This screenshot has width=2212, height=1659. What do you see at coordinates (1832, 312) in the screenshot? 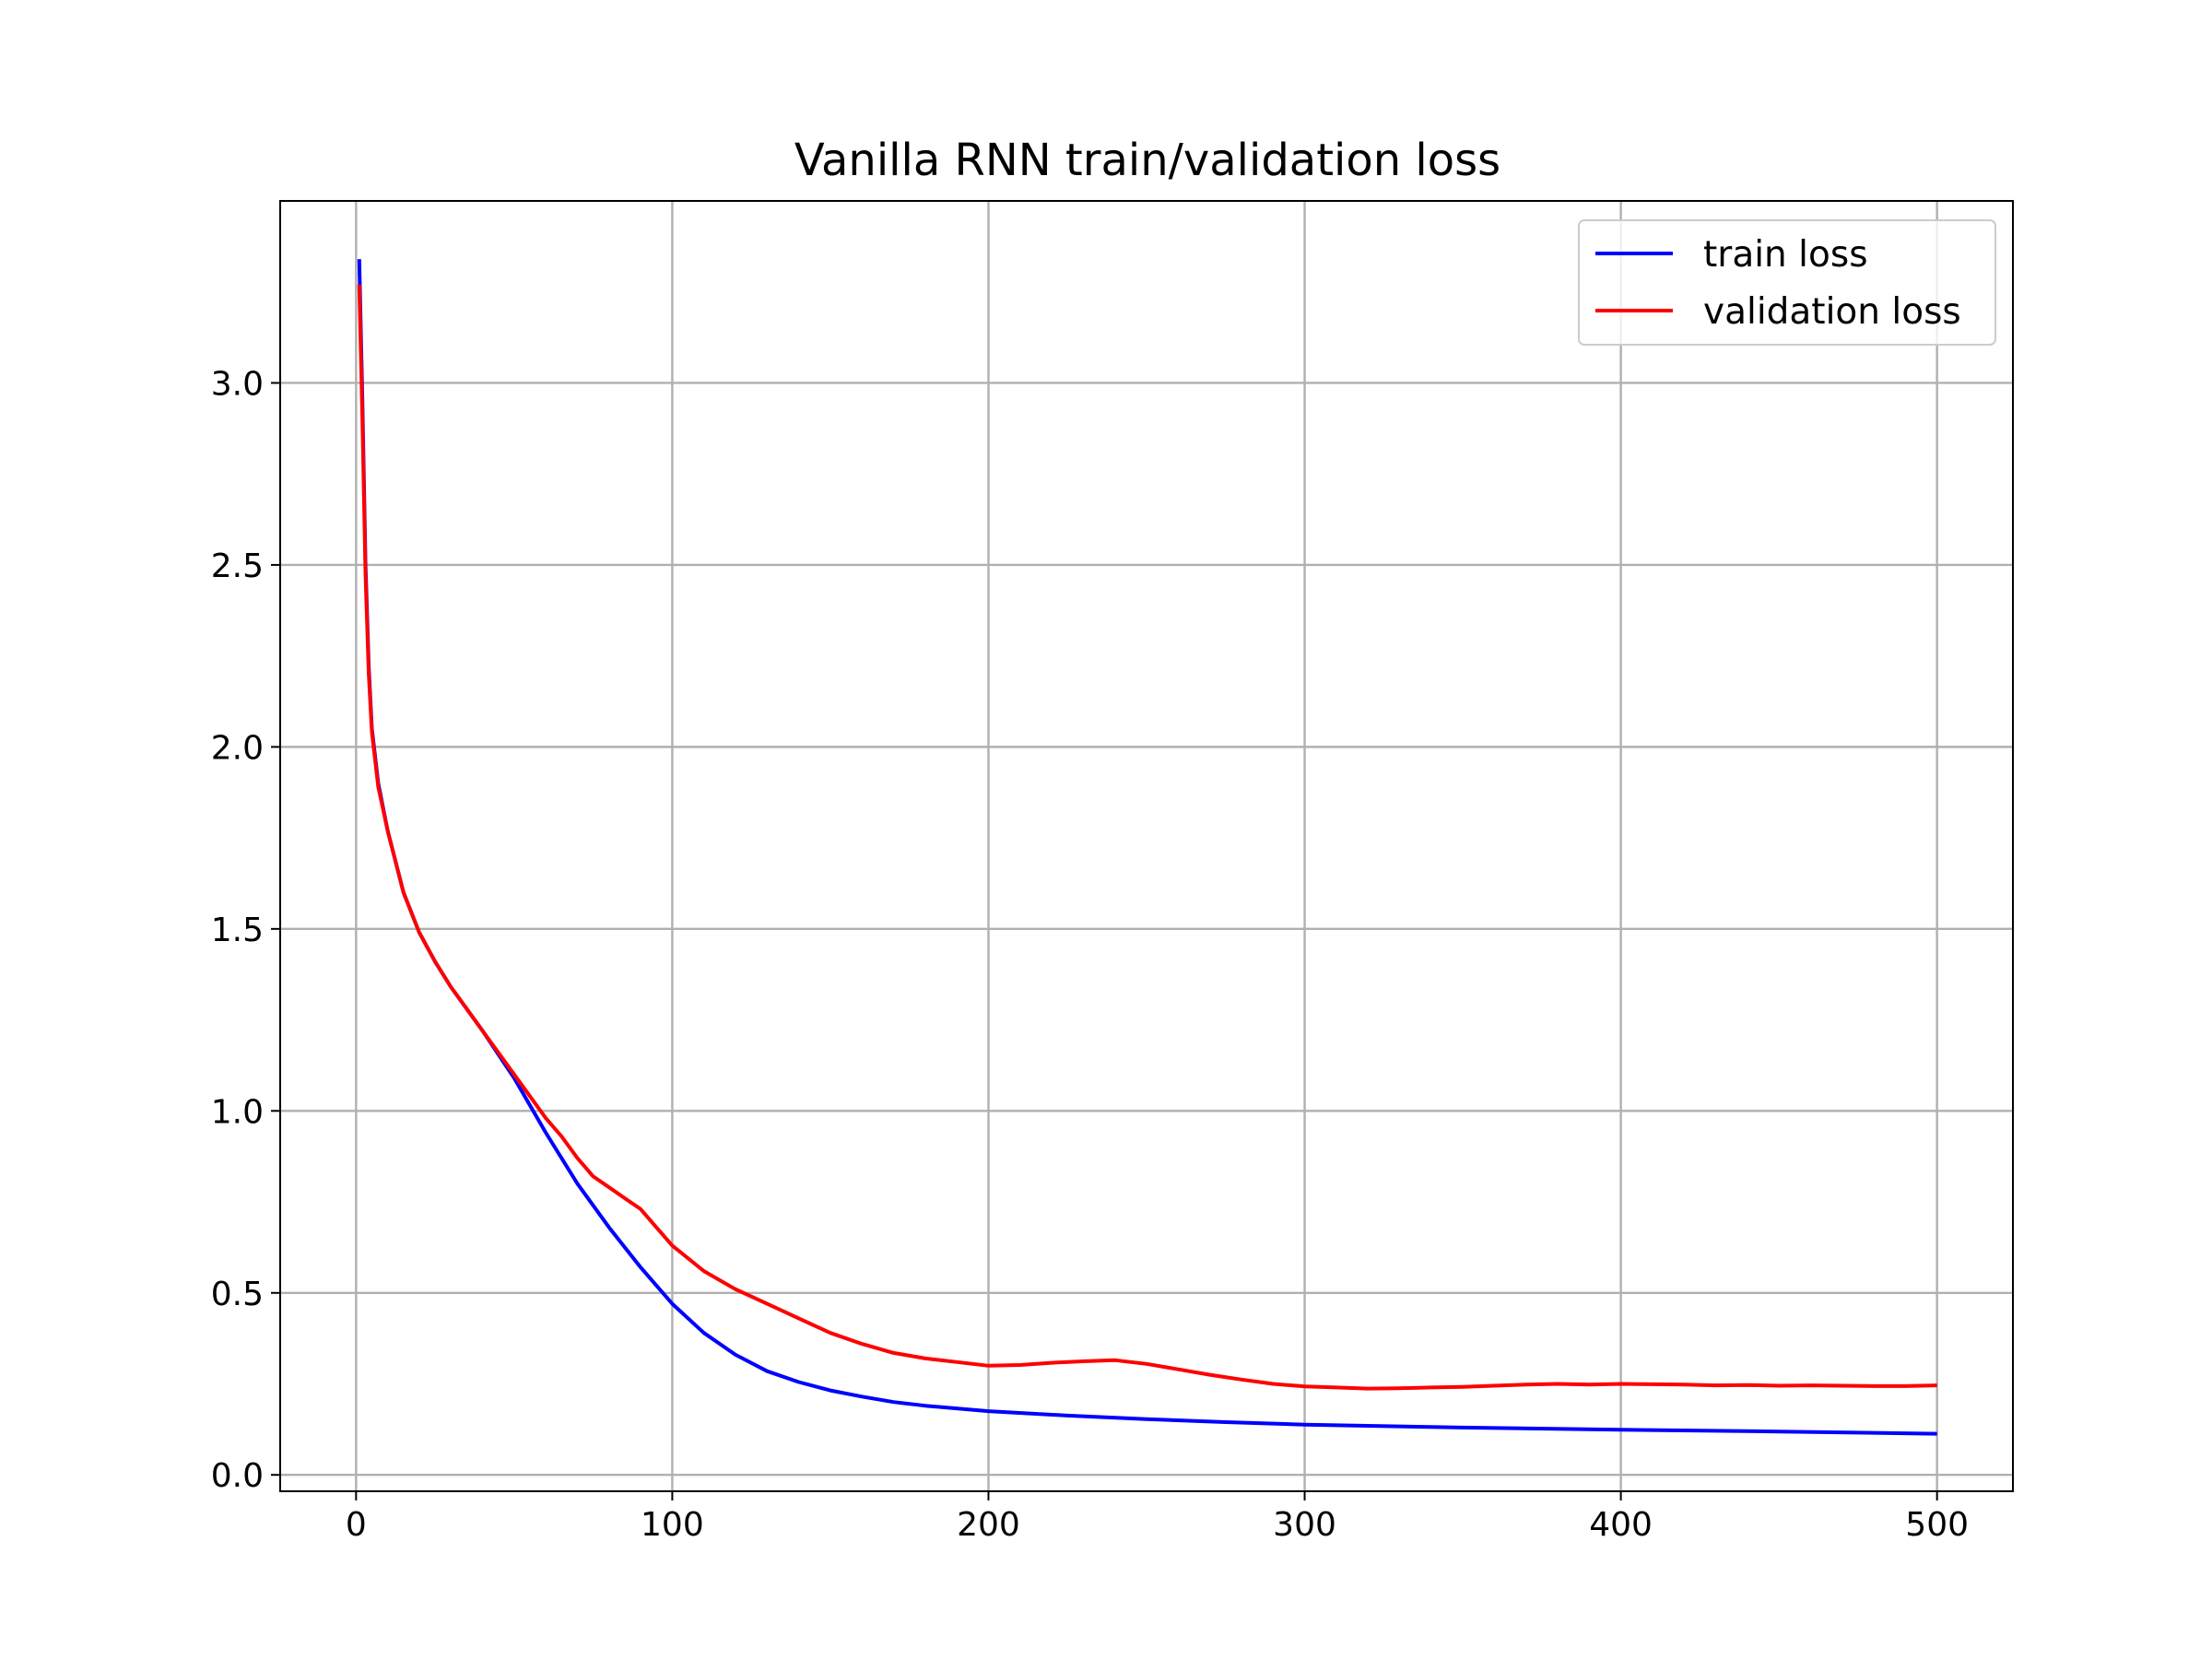
I see `legend-label: validation loss` at bounding box center [1832, 312].